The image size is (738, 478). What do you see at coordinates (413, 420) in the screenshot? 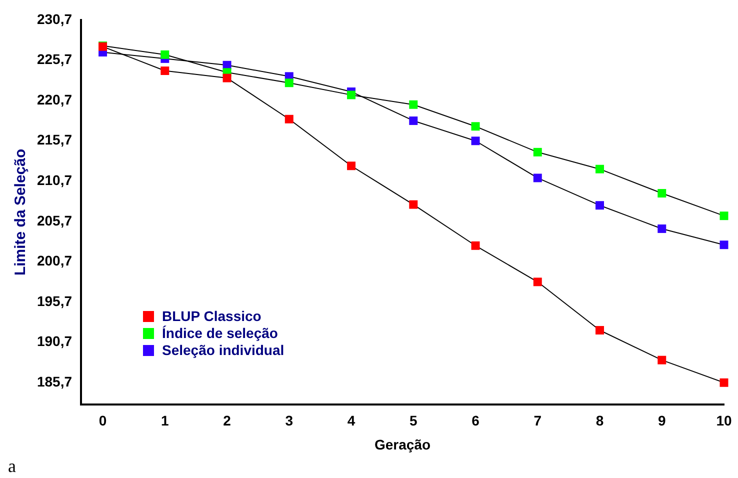
I see `x-tick-label: 5` at bounding box center [413, 420].